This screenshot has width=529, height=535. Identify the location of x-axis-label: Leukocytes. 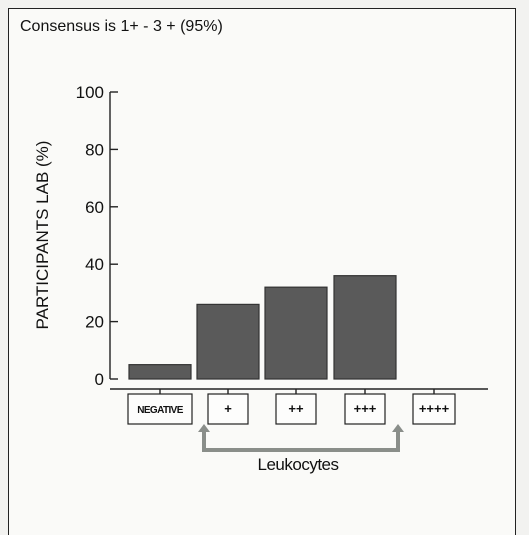
(298, 464).